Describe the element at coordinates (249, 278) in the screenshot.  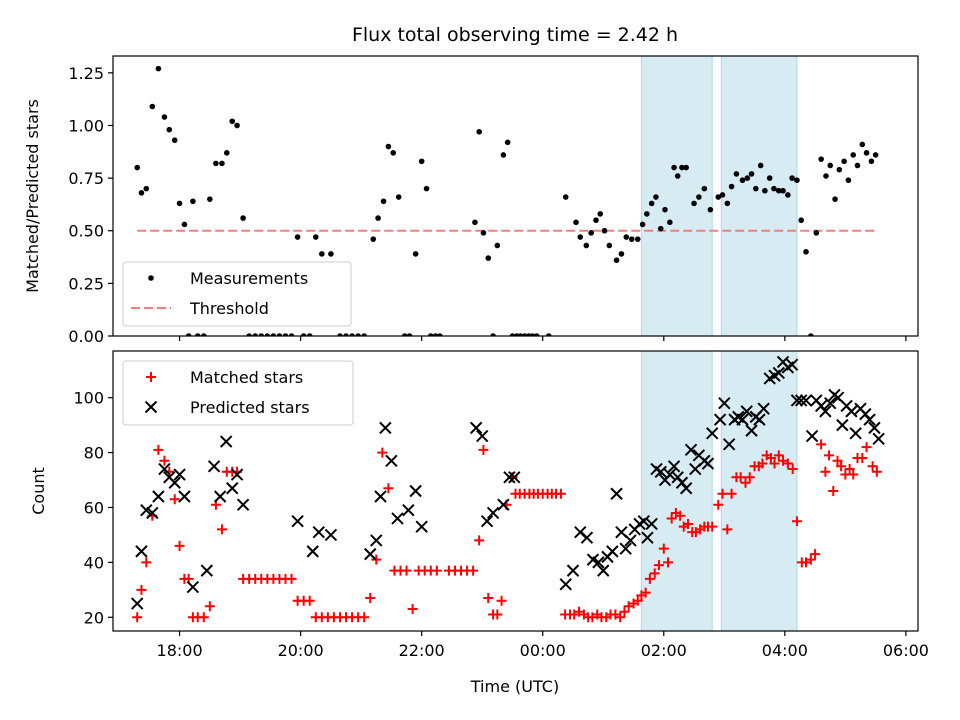
I see `legend-label: Measurements` at that location.